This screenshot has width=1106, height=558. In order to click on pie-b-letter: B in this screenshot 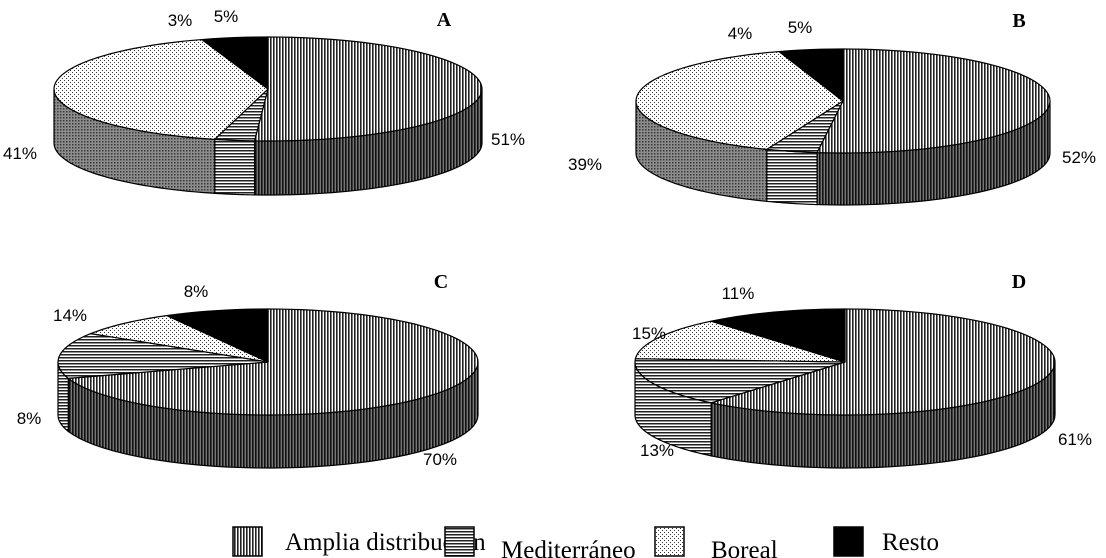, I will do `click(1018, 21)`.